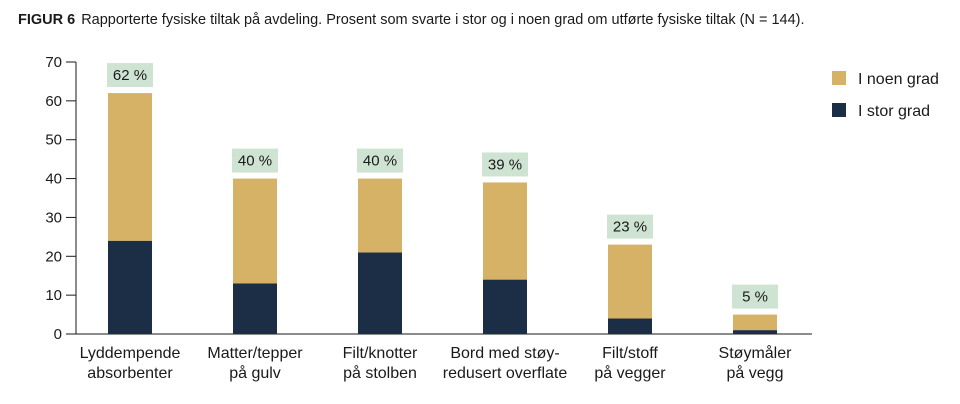  What do you see at coordinates (630, 353) in the screenshot?
I see `x-category-label: Filt/stoff` at bounding box center [630, 353].